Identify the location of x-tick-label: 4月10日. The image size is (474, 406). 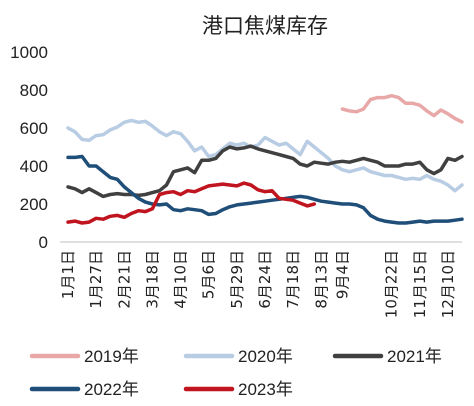
(181, 279).